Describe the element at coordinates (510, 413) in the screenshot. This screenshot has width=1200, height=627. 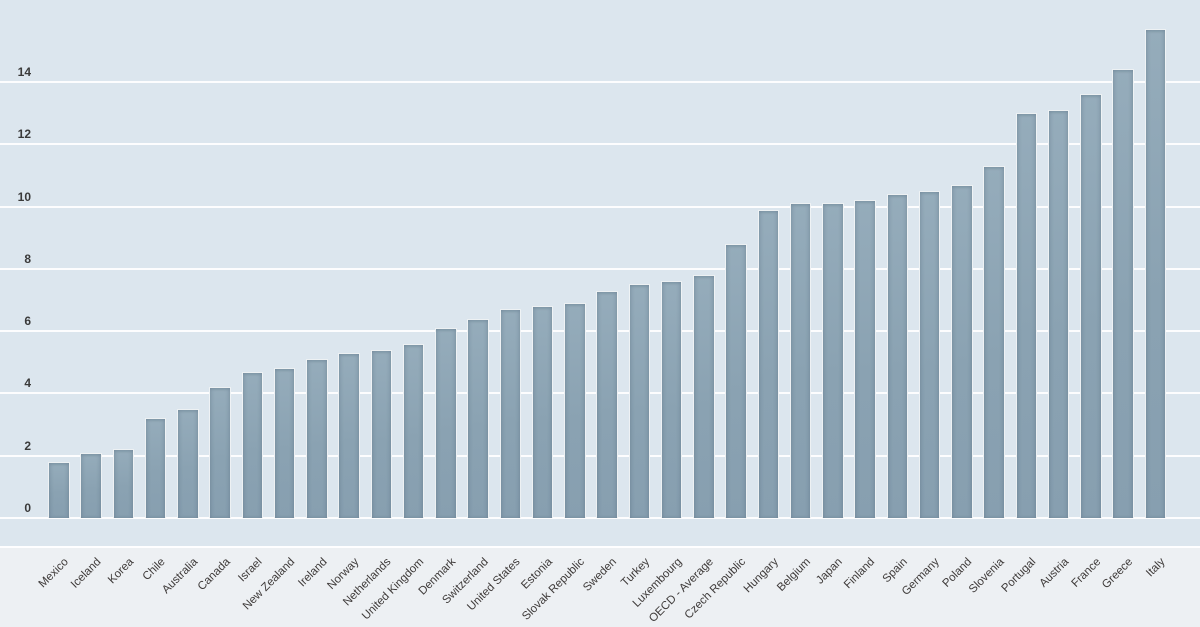
I see `bar-united-states` at that location.